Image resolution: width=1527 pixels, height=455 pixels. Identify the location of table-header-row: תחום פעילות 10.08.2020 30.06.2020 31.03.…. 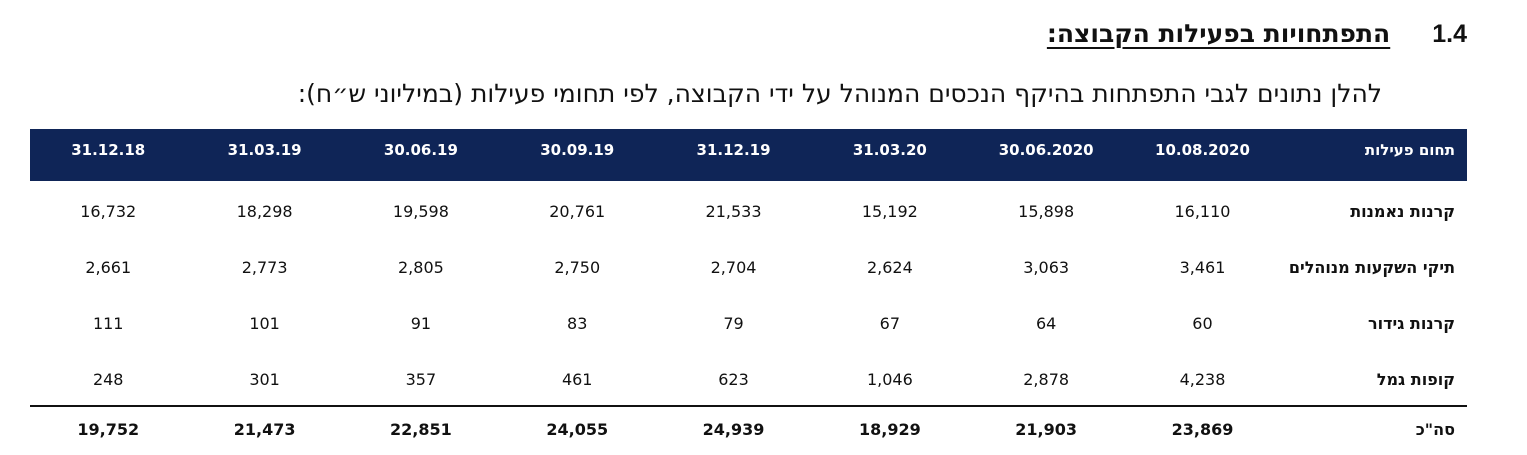
(748, 155).